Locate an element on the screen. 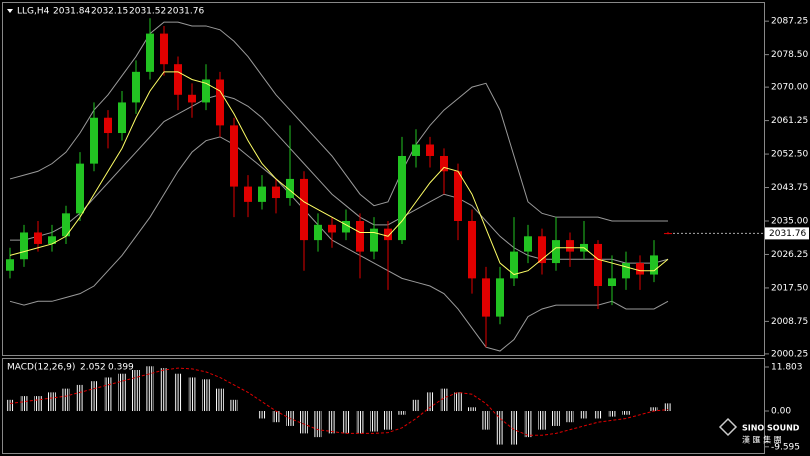 This screenshot has width=810, height=456. symbol: LLG,H4 is located at coordinates (33, 12).